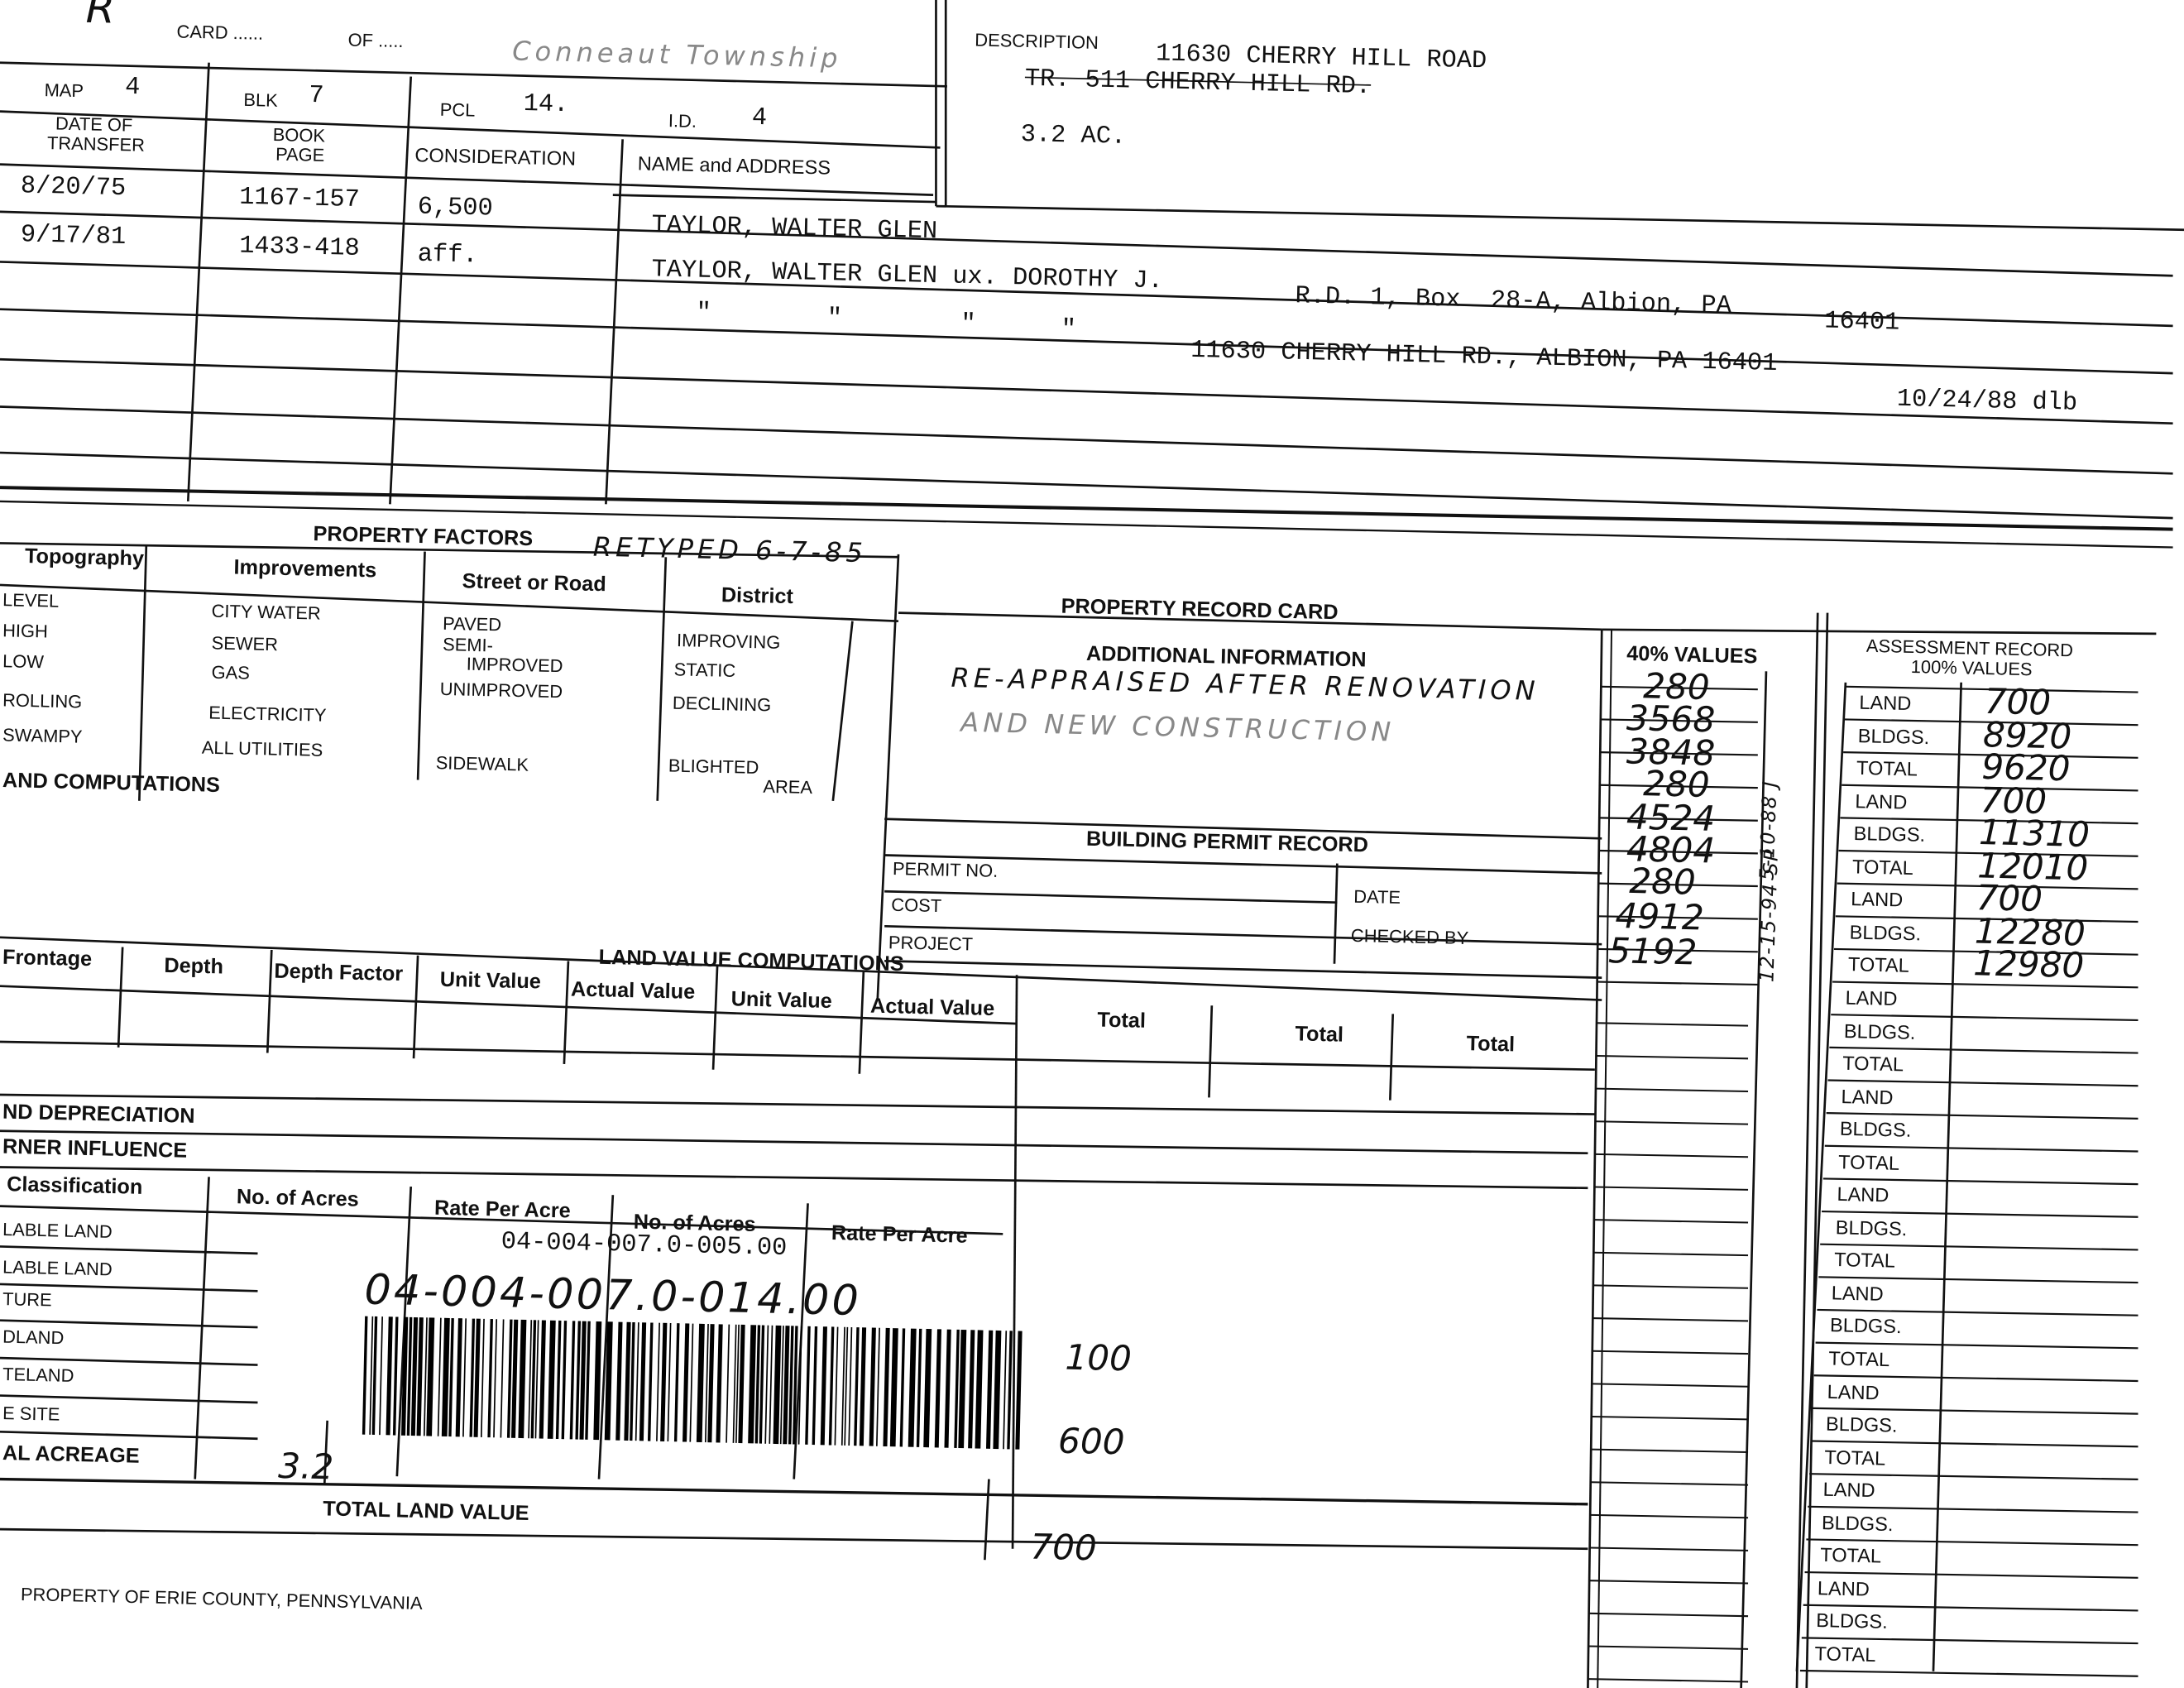 This screenshot has width=2184, height=1688. I want to click on ditto-mark: ", so click(1069, 330).